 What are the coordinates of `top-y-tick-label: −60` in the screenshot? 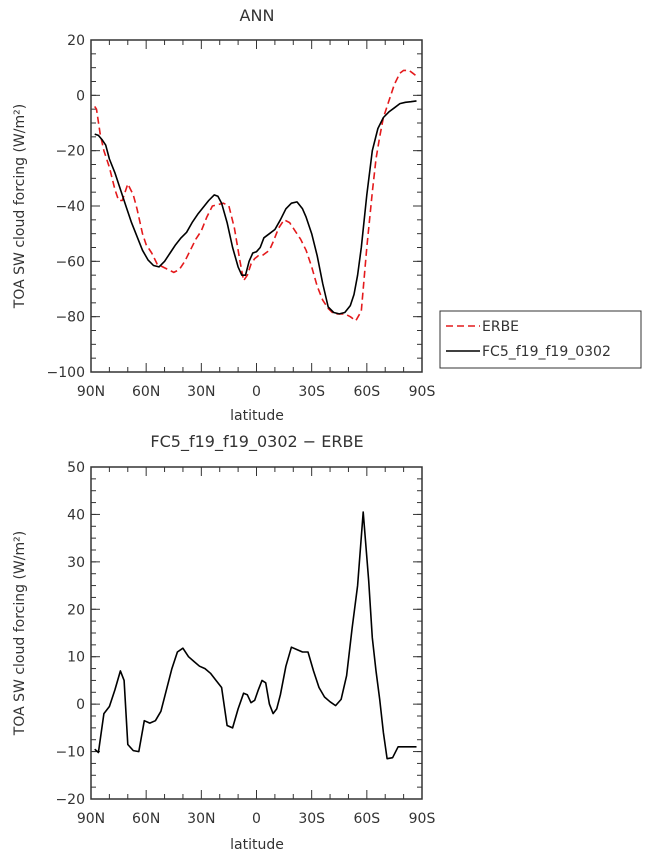 It's located at (70, 262).